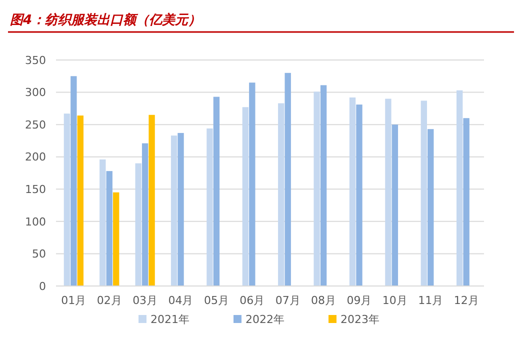 This screenshot has width=522, height=356. What do you see at coordinates (73, 300) in the screenshot?
I see `x-tick-label: 01月` at bounding box center [73, 300].